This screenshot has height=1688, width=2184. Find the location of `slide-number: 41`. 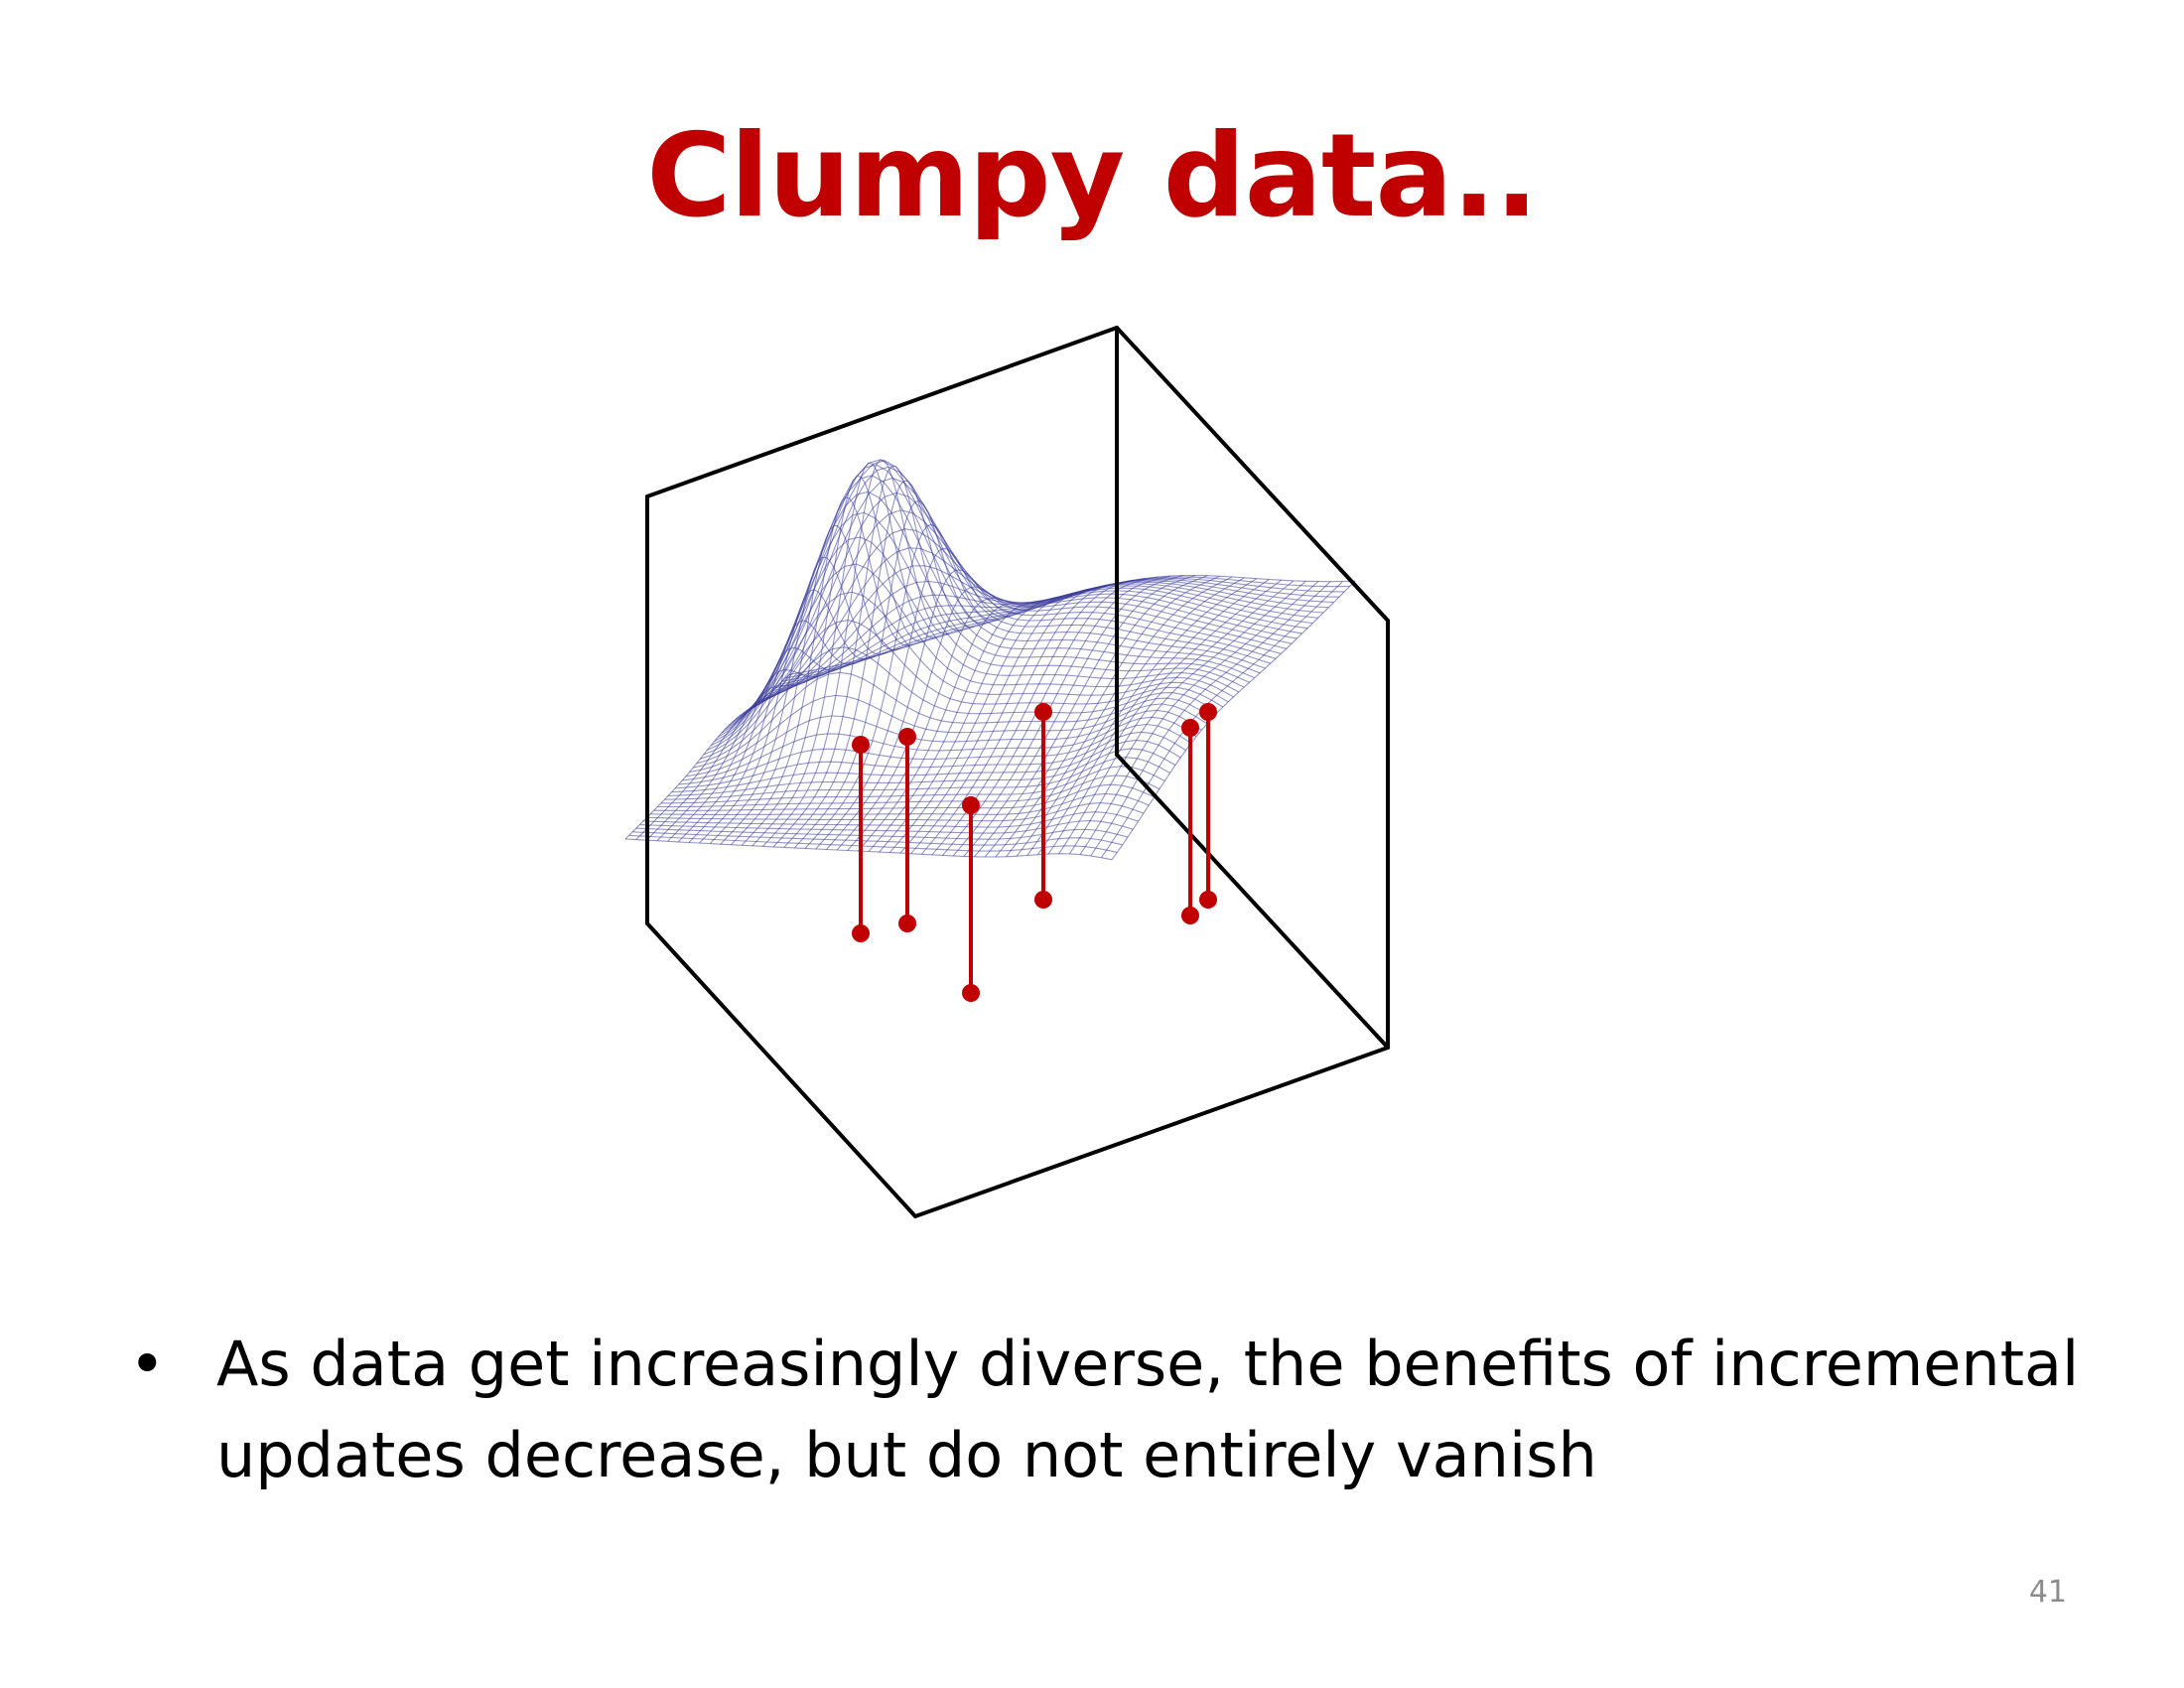

slide-number: 41 is located at coordinates (2047, 1592).